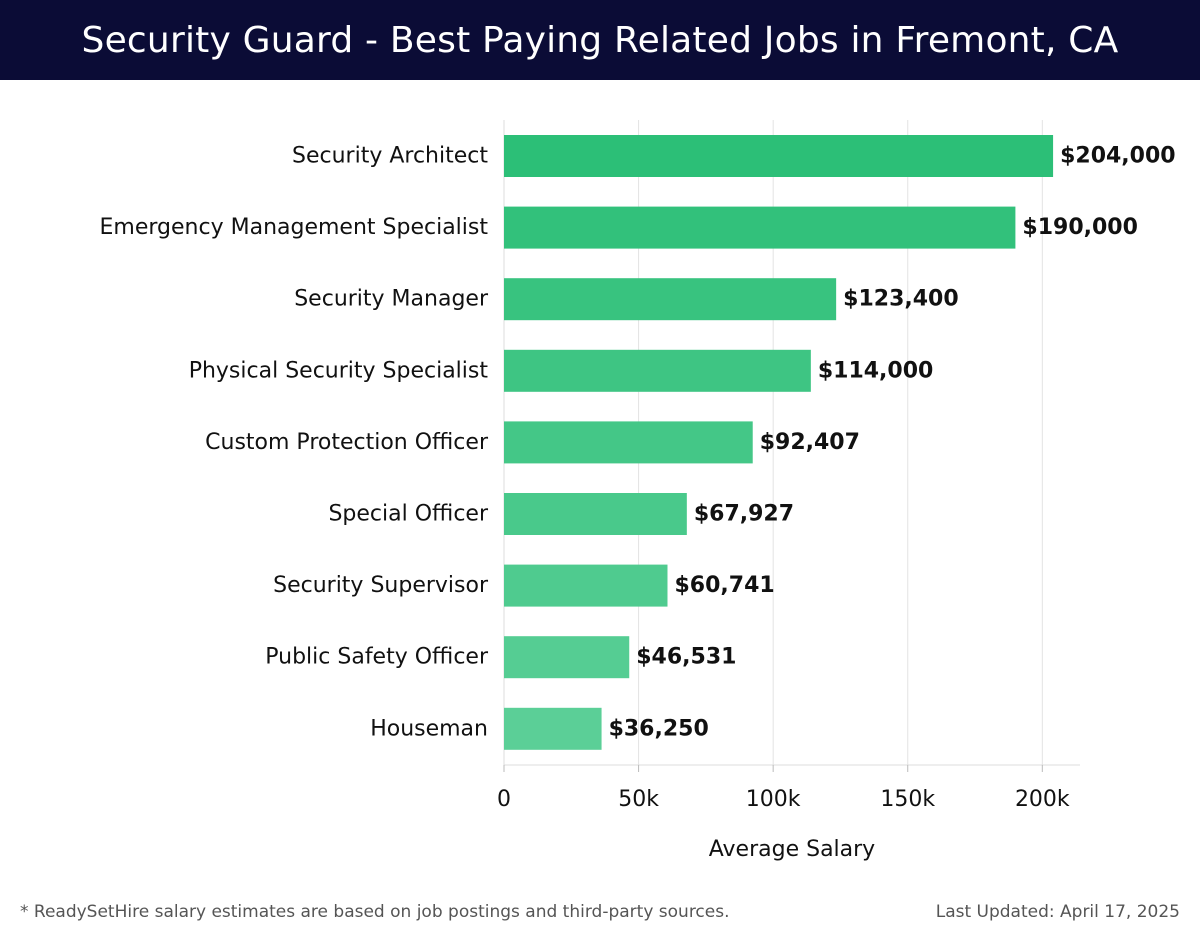  Describe the element at coordinates (429, 728) in the screenshot. I see `category-label: Houseman` at that location.